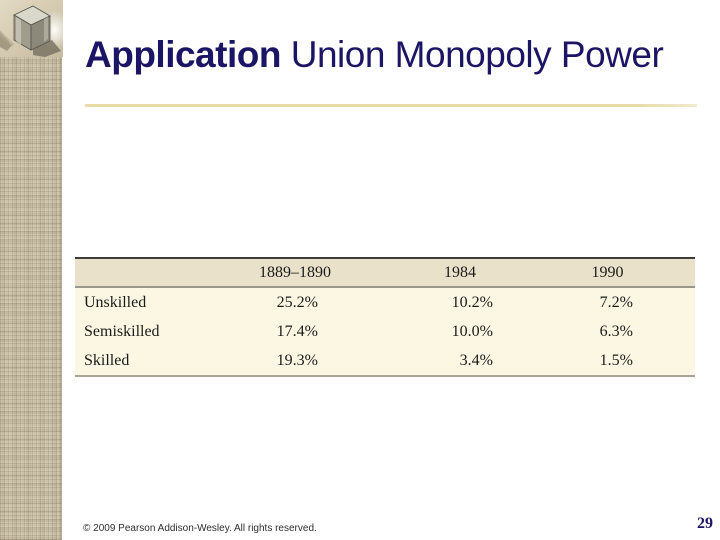 Image resolution: width=720 pixels, height=540 pixels. I want to click on row-label: Skilled, so click(145, 361).